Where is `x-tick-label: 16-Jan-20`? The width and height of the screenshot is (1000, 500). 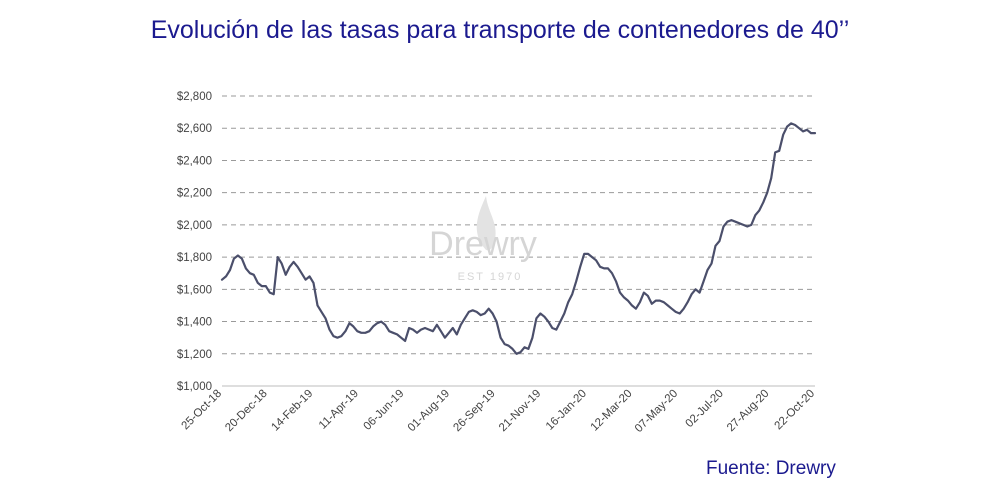 x-tick-label: 16-Jan-20 is located at coordinates (566, 410).